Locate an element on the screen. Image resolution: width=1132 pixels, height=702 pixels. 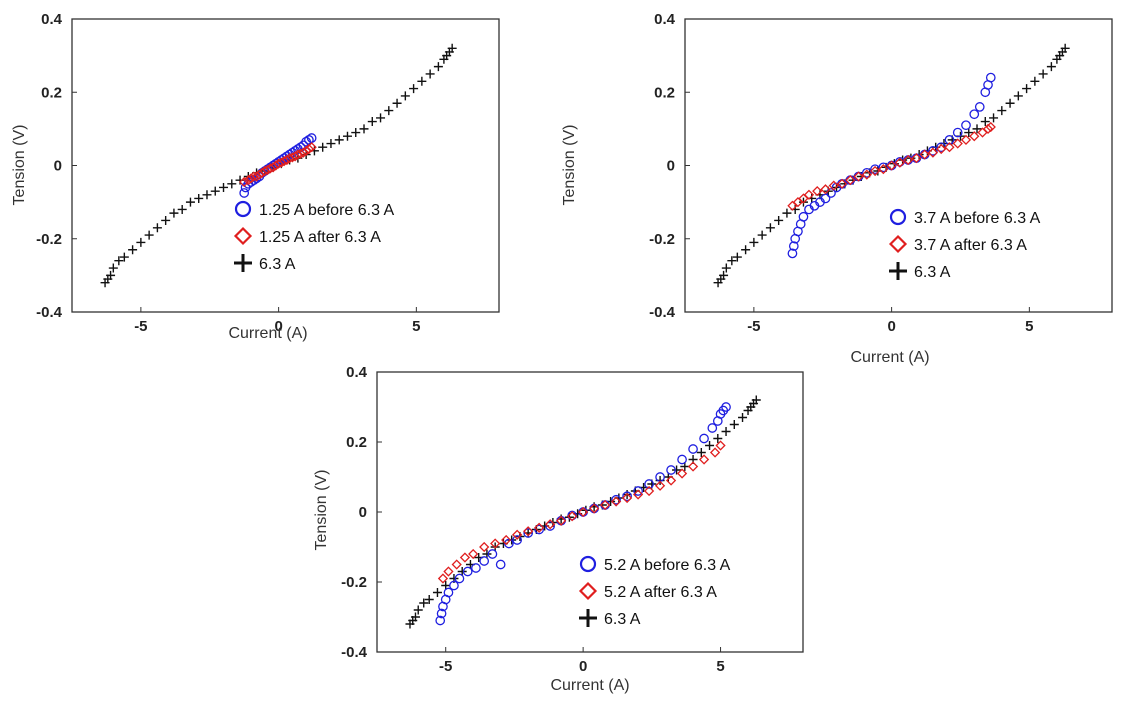
legend-label: 3.7 A before 6.3 A is located at coordinates (977, 218).